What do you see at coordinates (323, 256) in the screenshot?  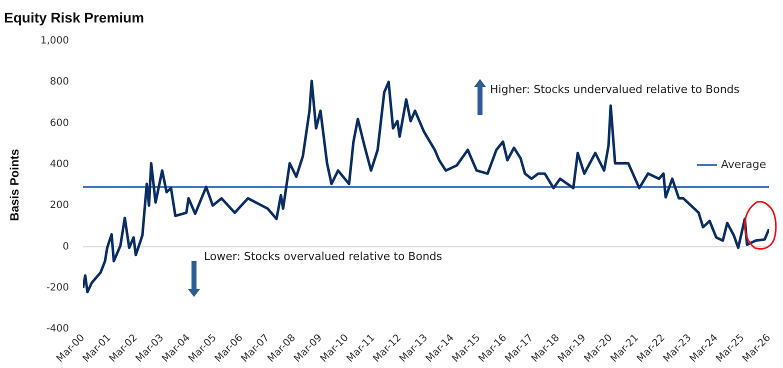 I see `annotation: Lower: Stocks overvalued relative to Bonds` at bounding box center [323, 256].